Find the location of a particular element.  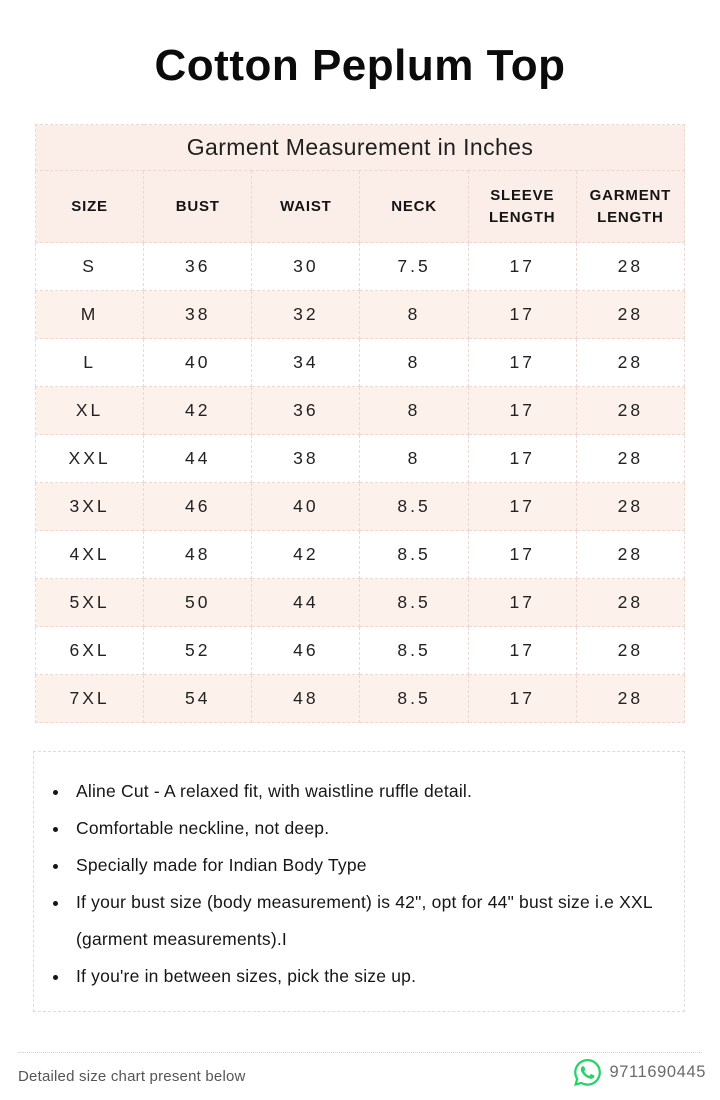

note-item: Comfortable neckline, not deep. is located at coordinates (364, 828).